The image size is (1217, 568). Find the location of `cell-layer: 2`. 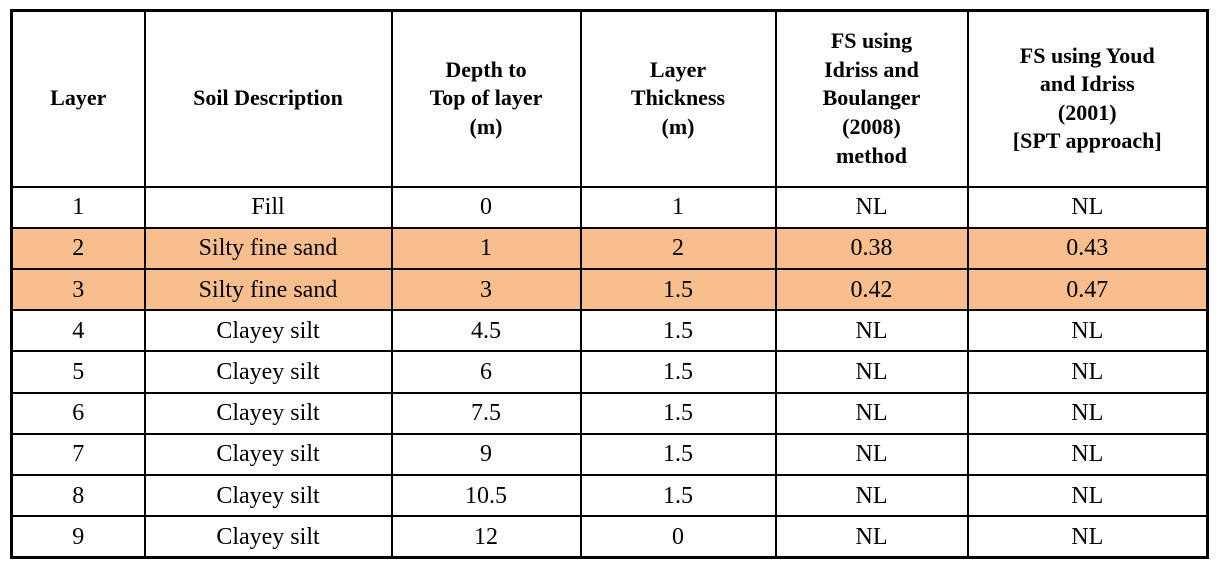

cell-layer: 2 is located at coordinates (78, 248).